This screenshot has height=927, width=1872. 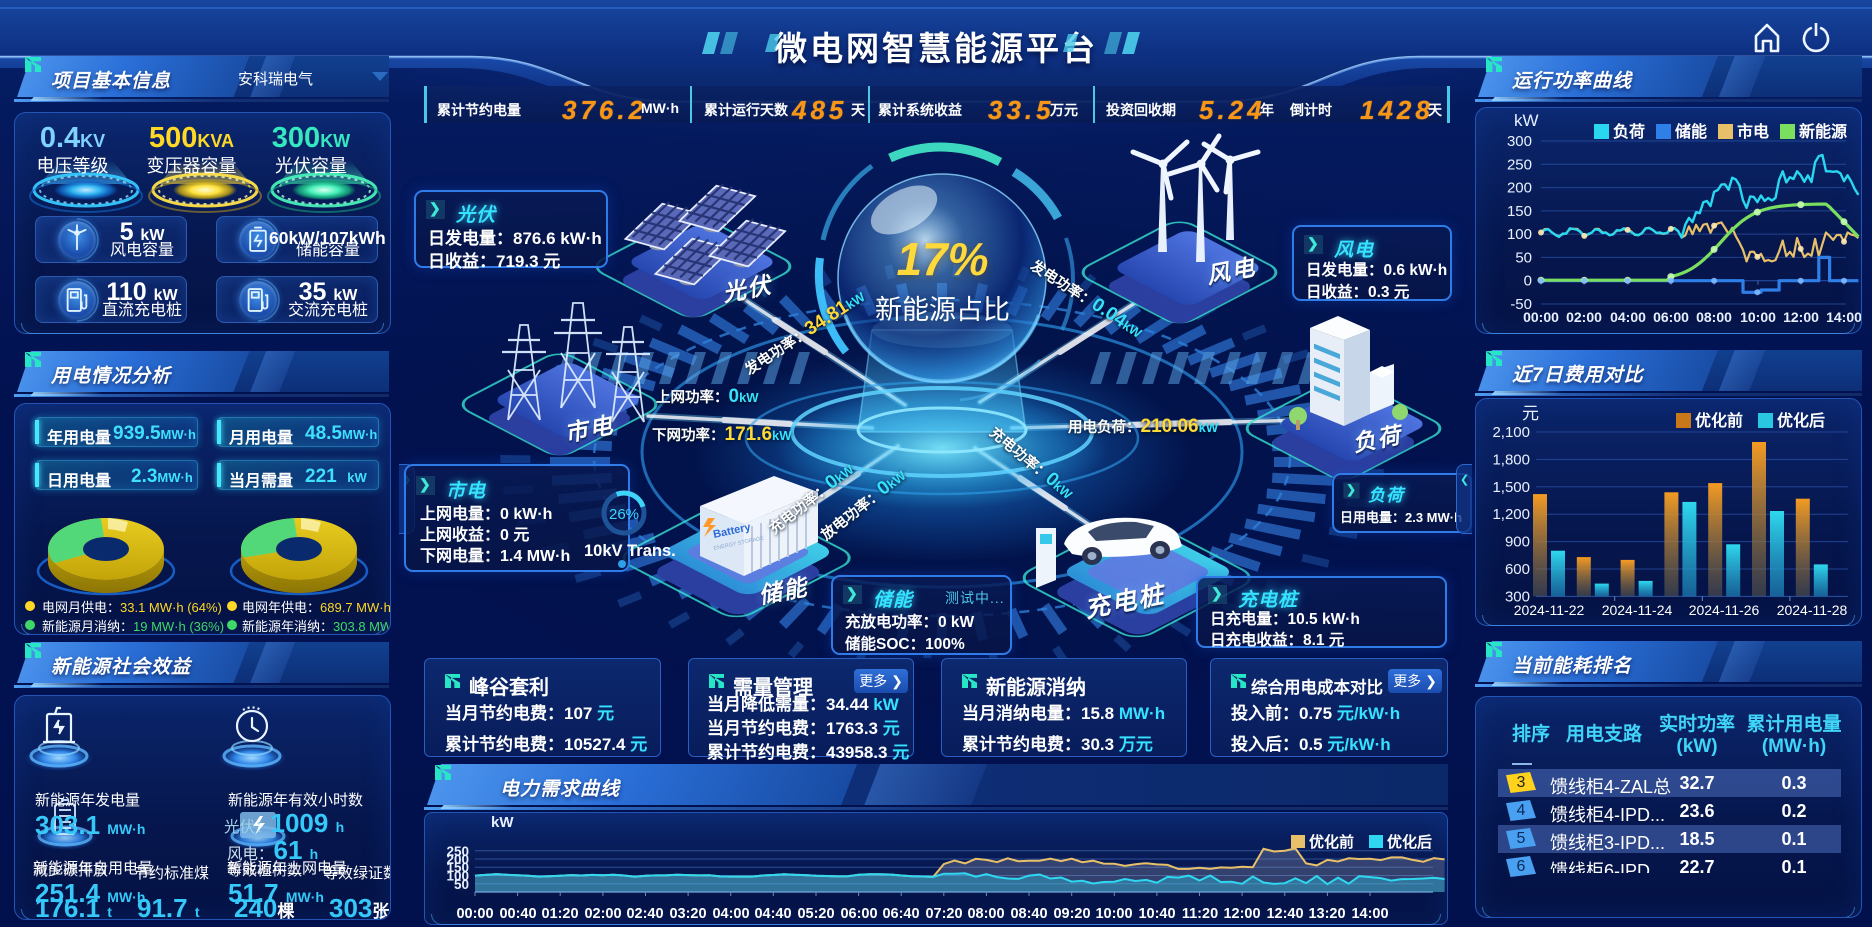 What do you see at coordinates (1724, 610) in the screenshot?
I see `svg-text: 2024-11-26` at bounding box center [1724, 610].